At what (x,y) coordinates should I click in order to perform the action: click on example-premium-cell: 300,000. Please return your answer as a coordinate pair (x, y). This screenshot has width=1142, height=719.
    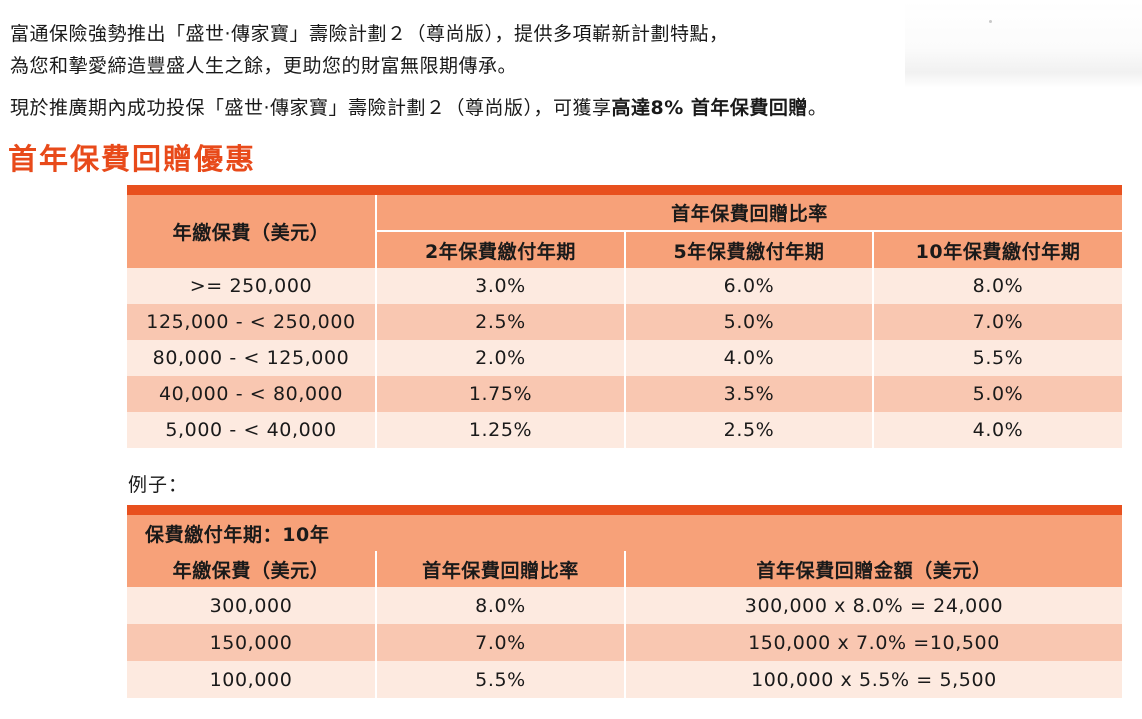
    Looking at the image, I should click on (251, 605).